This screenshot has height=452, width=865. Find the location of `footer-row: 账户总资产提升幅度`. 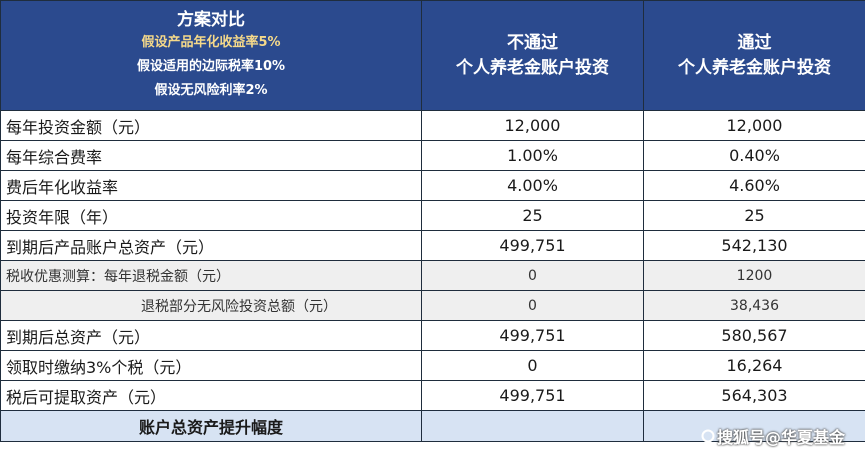

footer-row: 账户总资产提升幅度 is located at coordinates (432, 426).